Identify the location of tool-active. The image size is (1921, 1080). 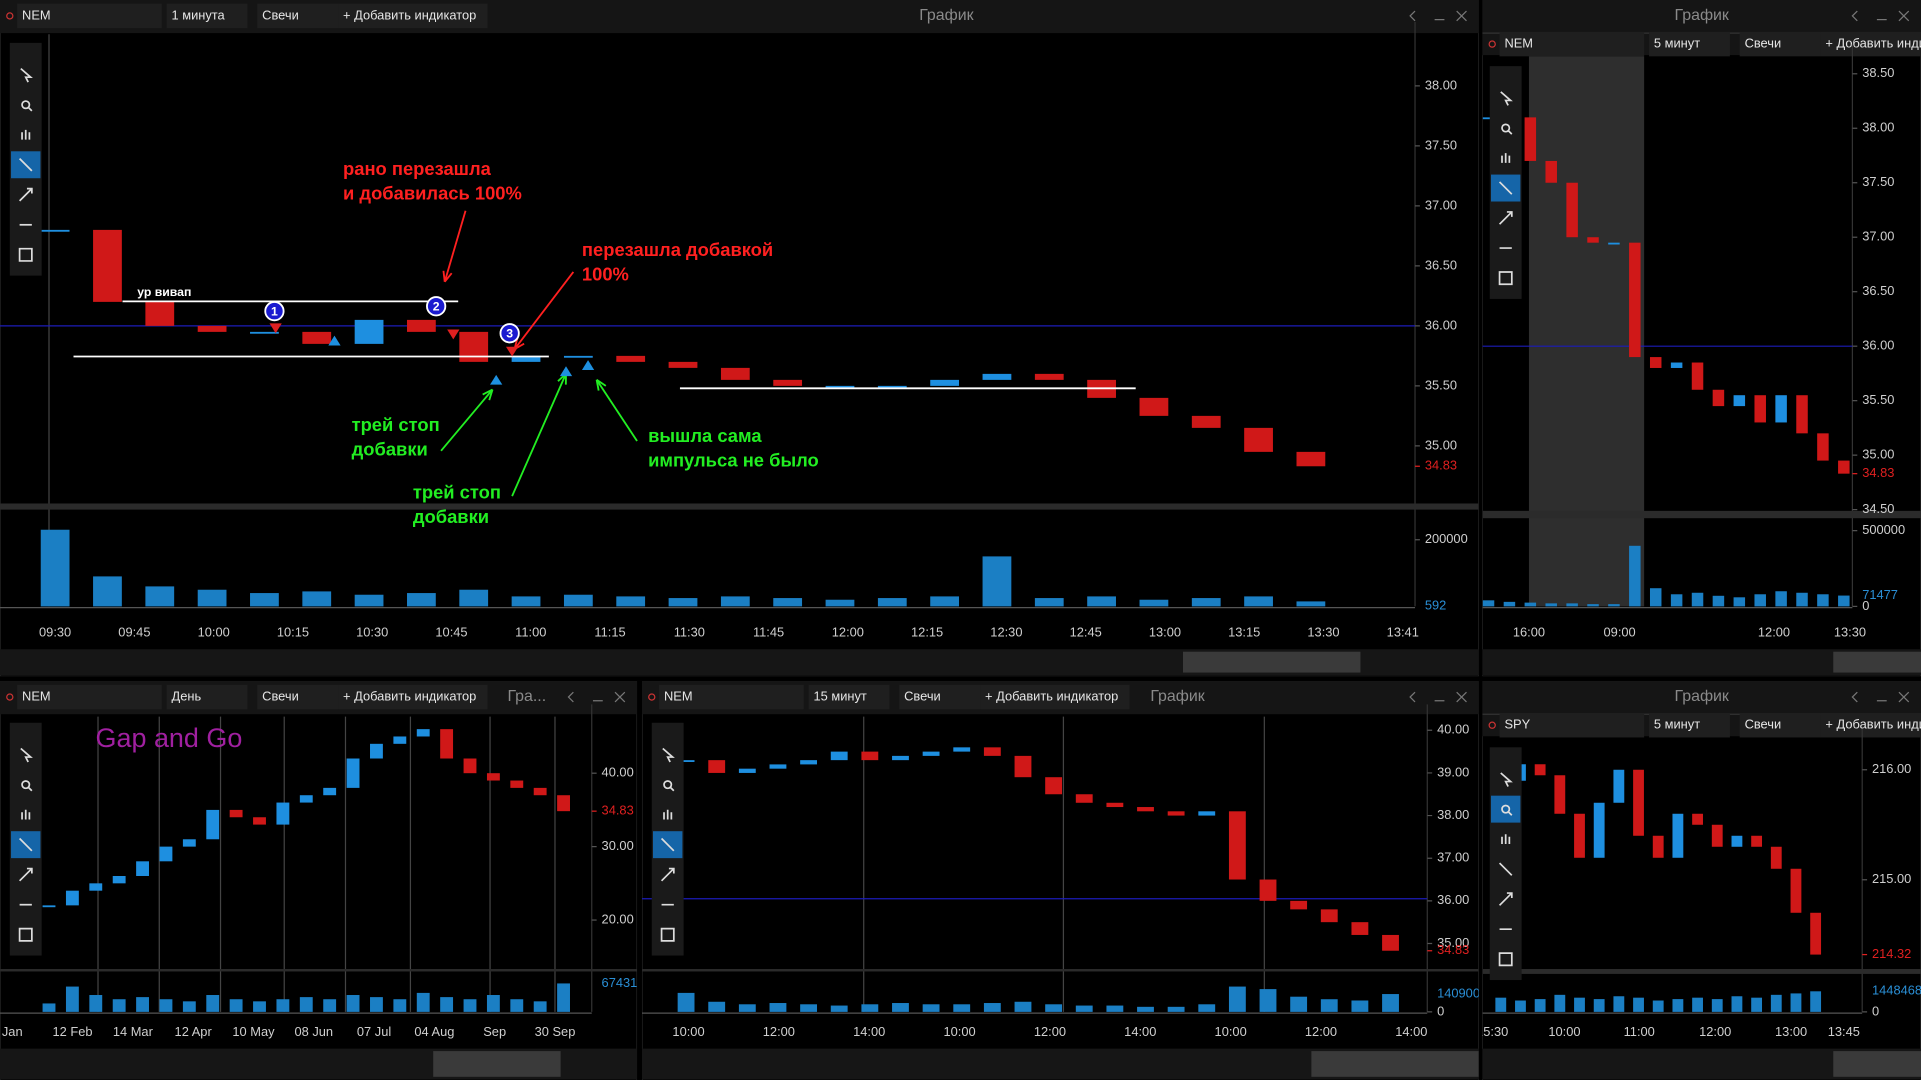
(1505, 809).